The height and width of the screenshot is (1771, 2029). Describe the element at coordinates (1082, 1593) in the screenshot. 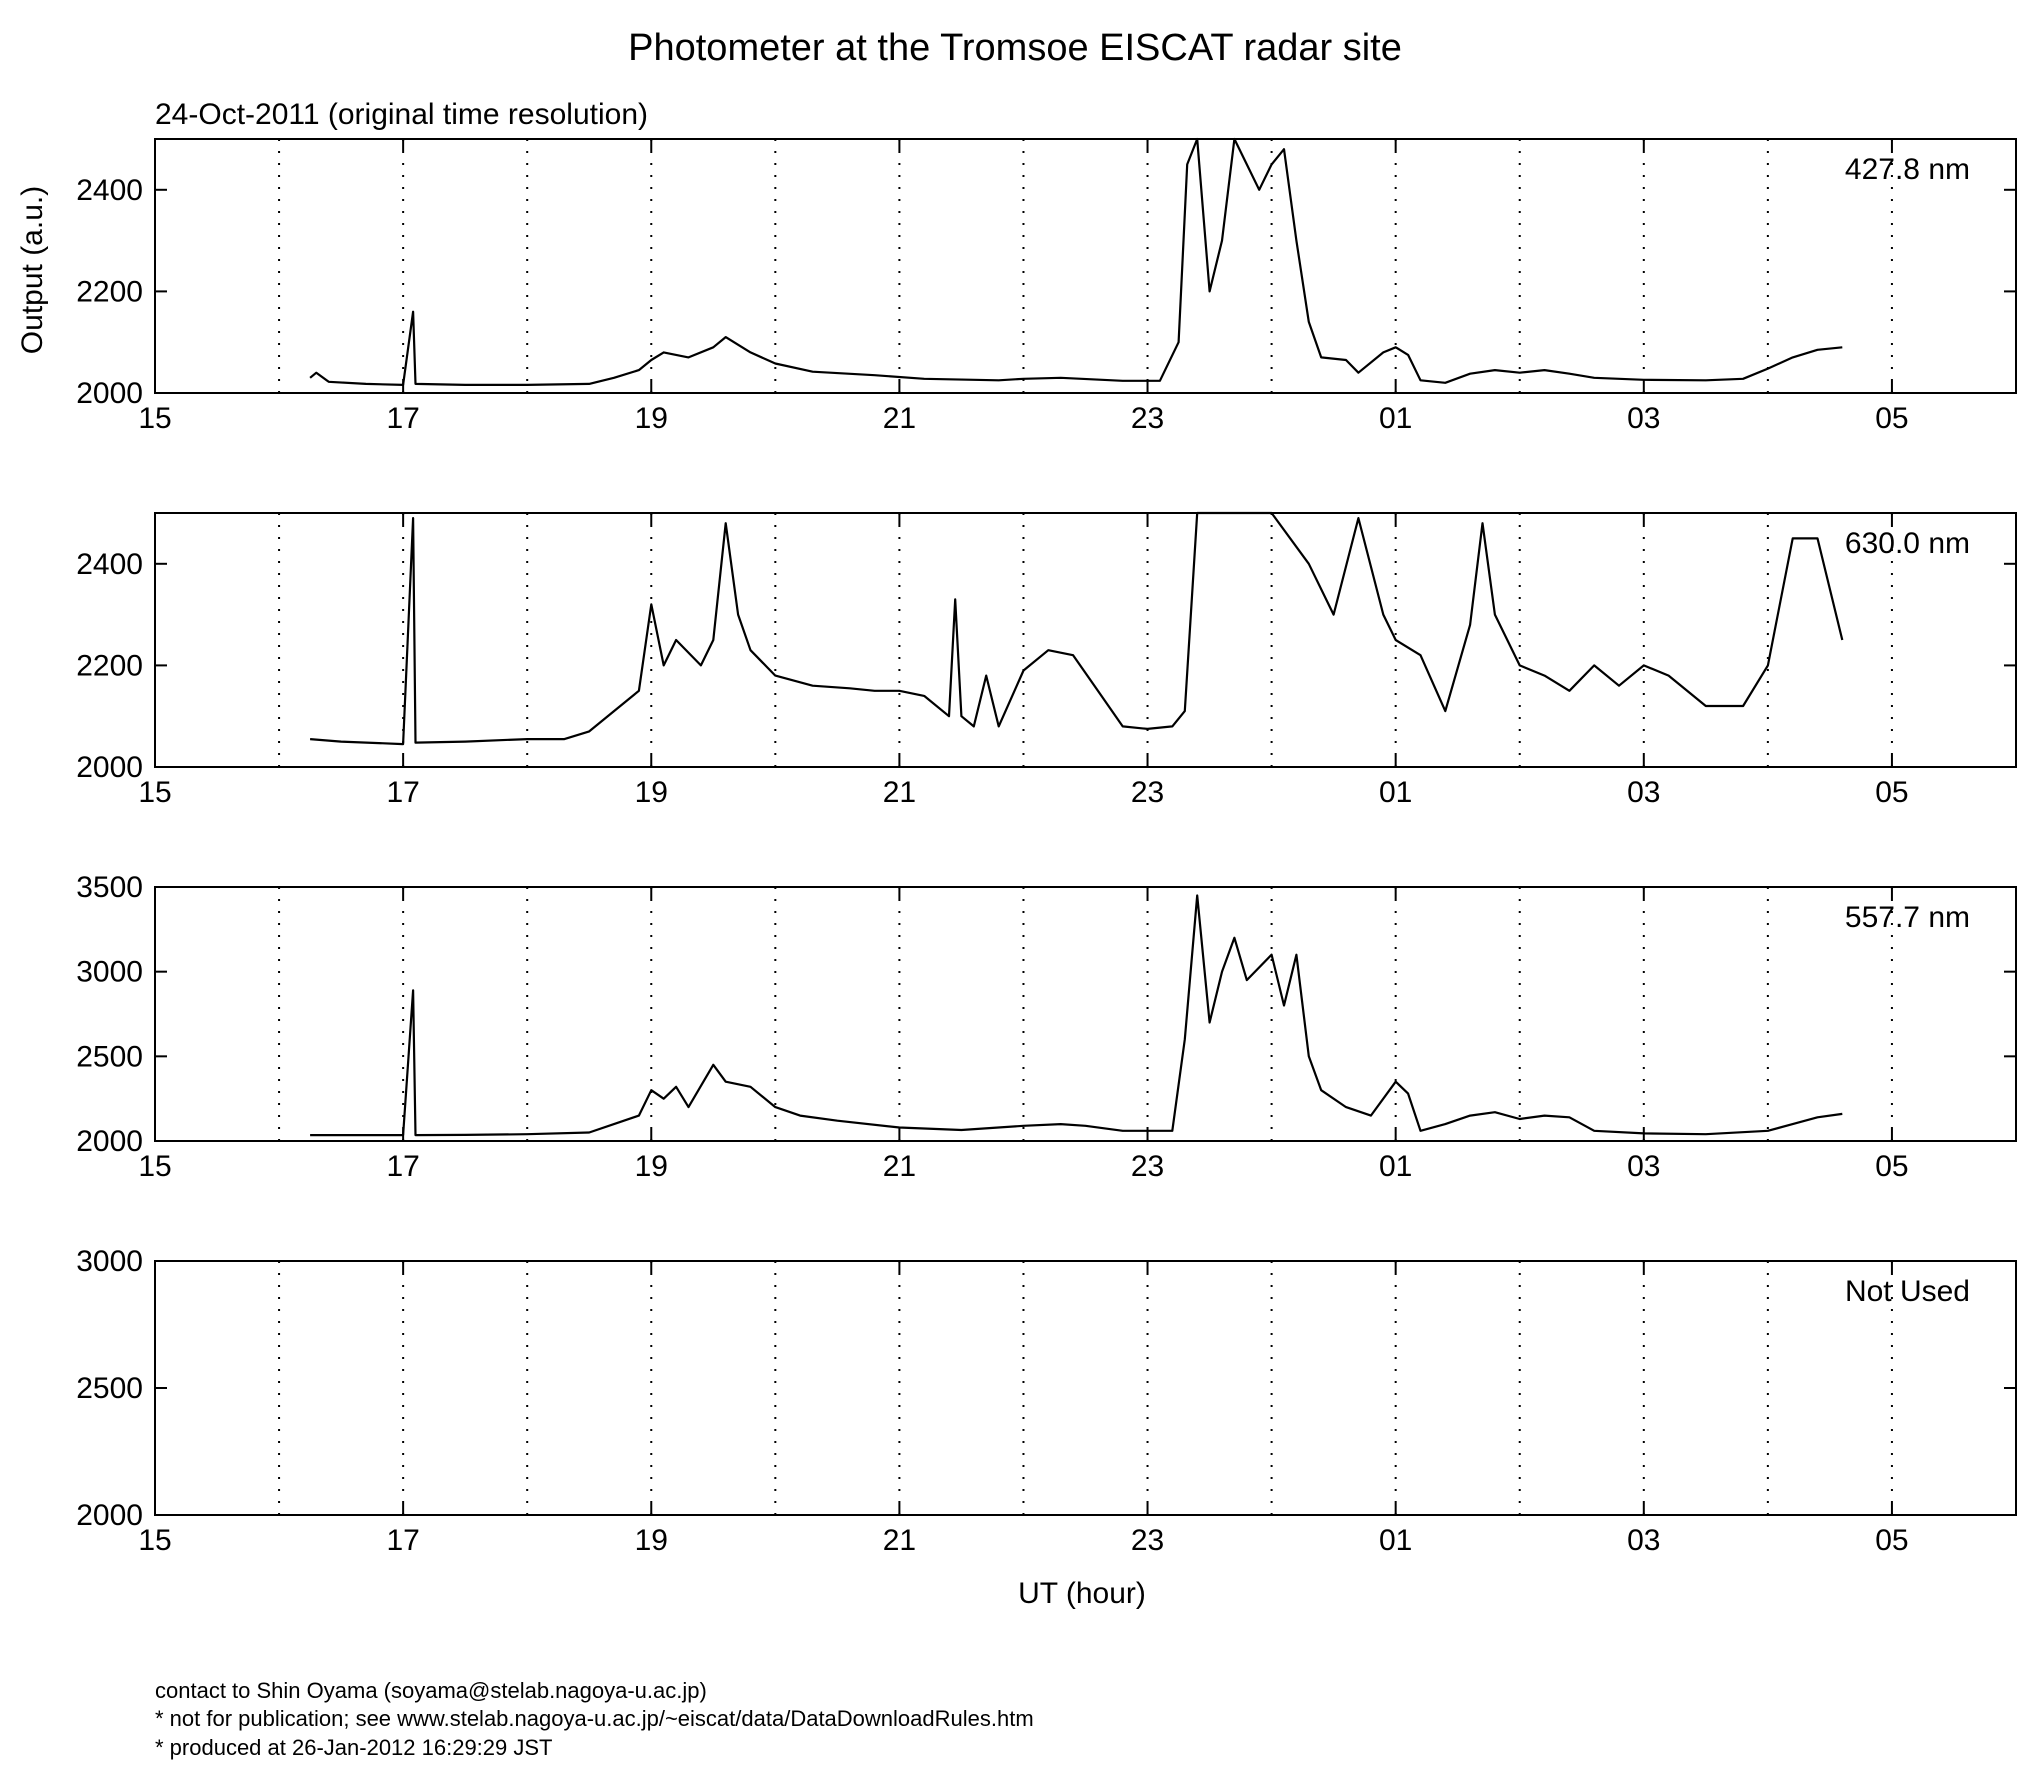

I see `x-axis-label: UT (hour)` at that location.